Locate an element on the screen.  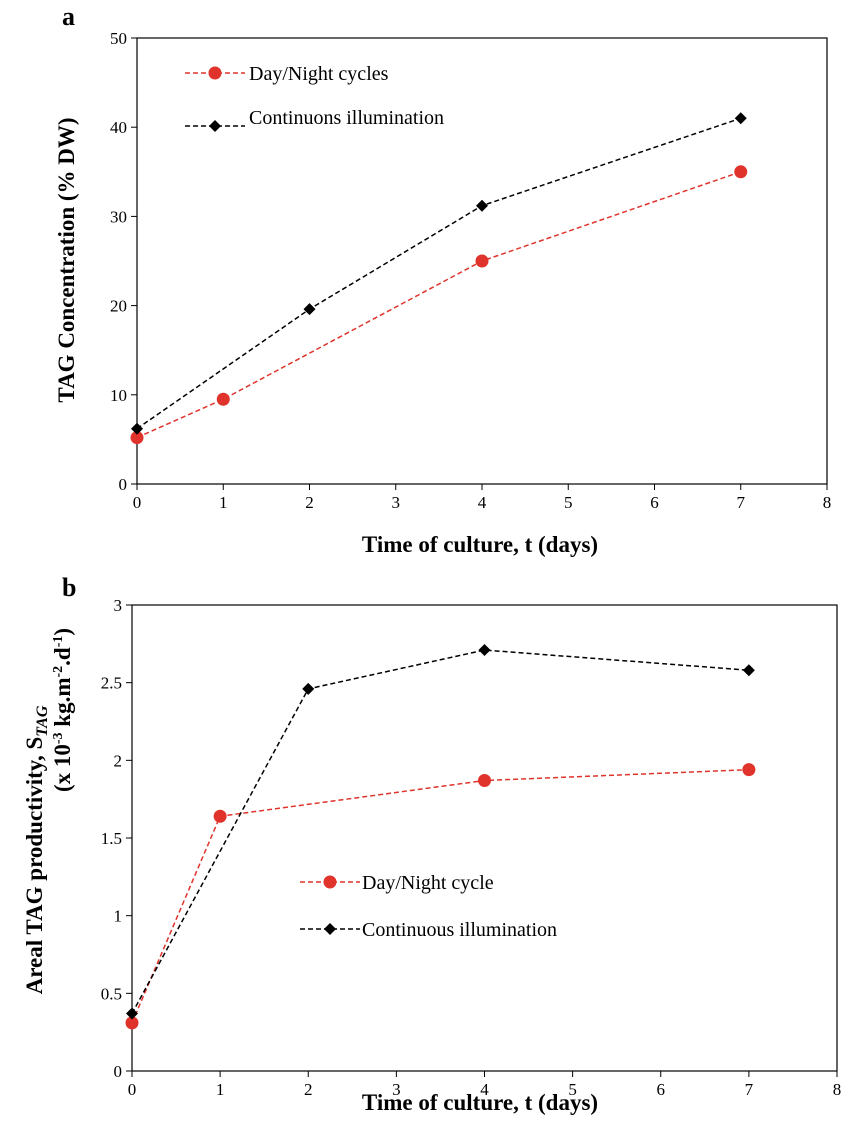
y-tick-label-b: 1.5 is located at coordinates (111, 838).